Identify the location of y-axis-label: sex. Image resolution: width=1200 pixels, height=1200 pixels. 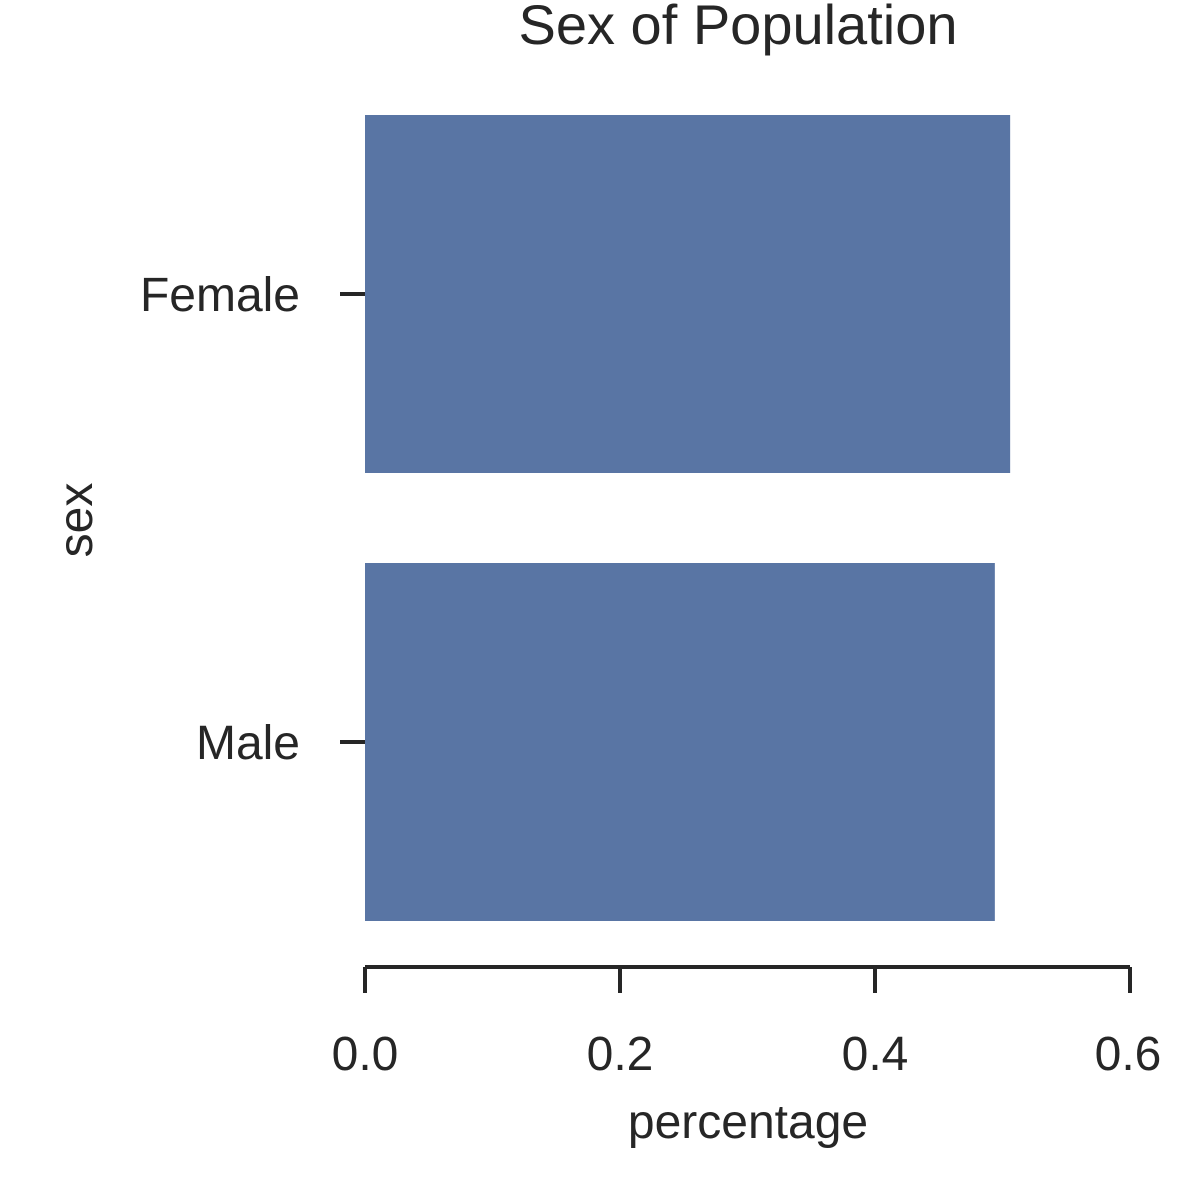
(76, 520).